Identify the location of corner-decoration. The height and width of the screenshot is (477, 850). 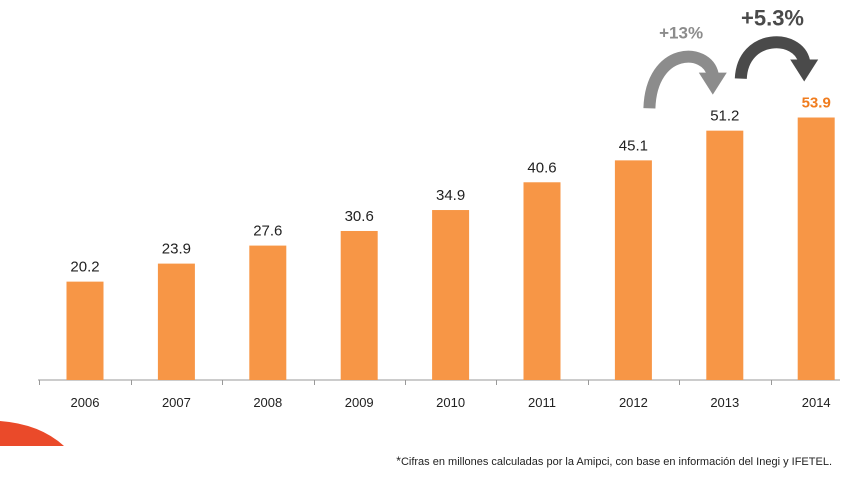
(32, 433).